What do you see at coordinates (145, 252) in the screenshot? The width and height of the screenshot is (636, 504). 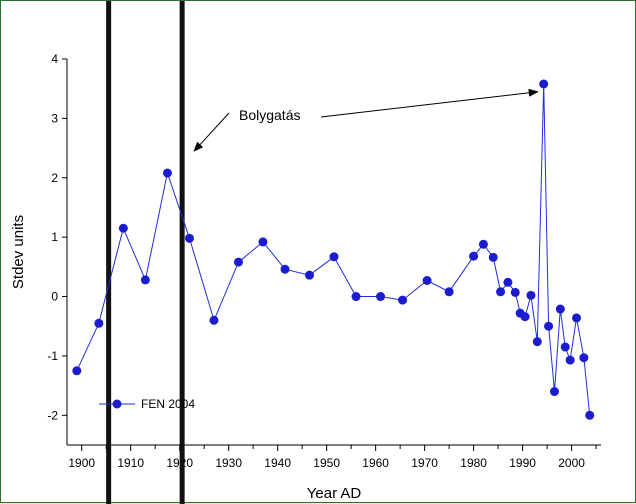 I see `disturbance-lines` at bounding box center [145, 252].